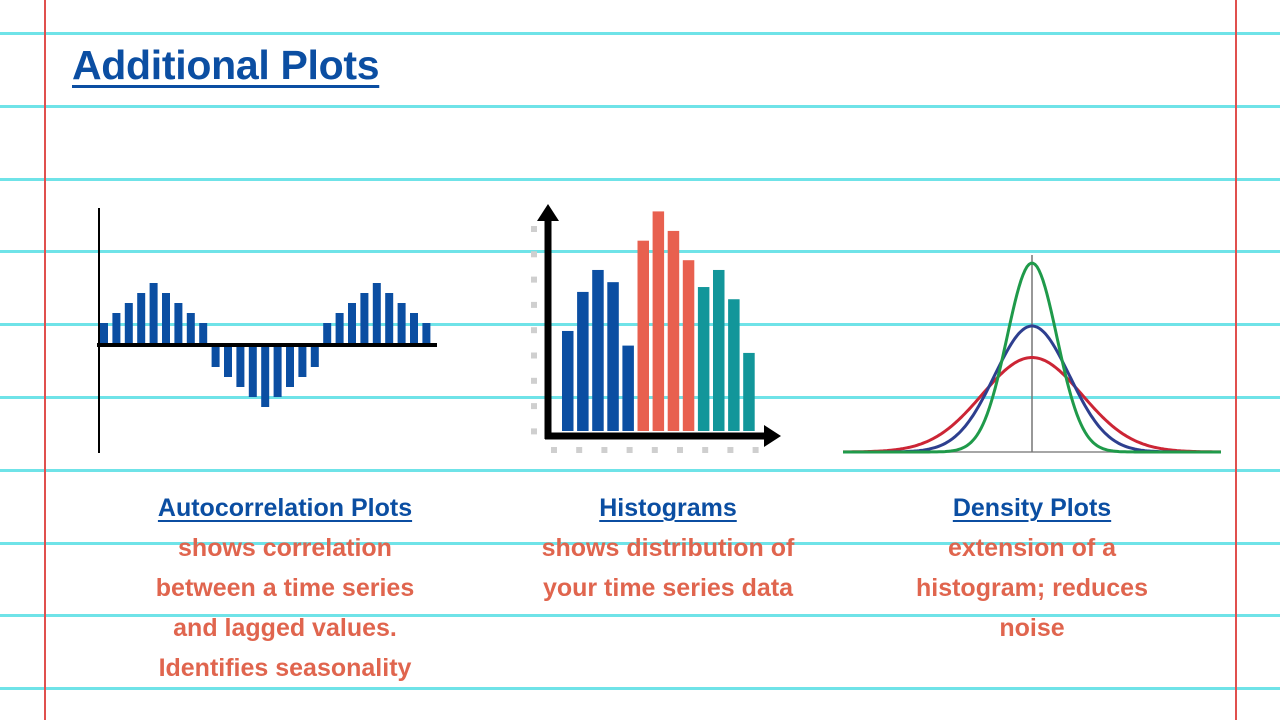  I want to click on caption-line: shows correlation, so click(285, 548).